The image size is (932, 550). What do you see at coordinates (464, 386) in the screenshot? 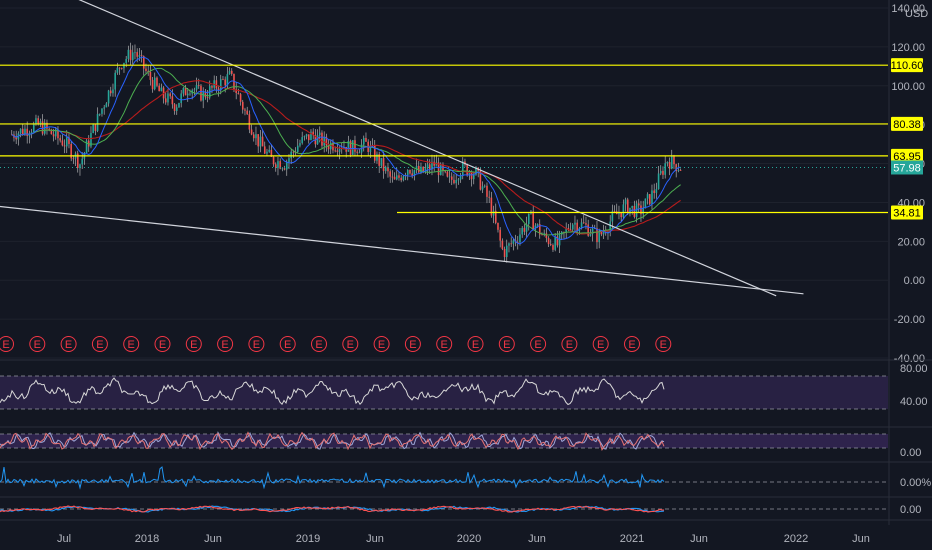
I see `rsi-pane: 80.00 40.00` at bounding box center [464, 386].